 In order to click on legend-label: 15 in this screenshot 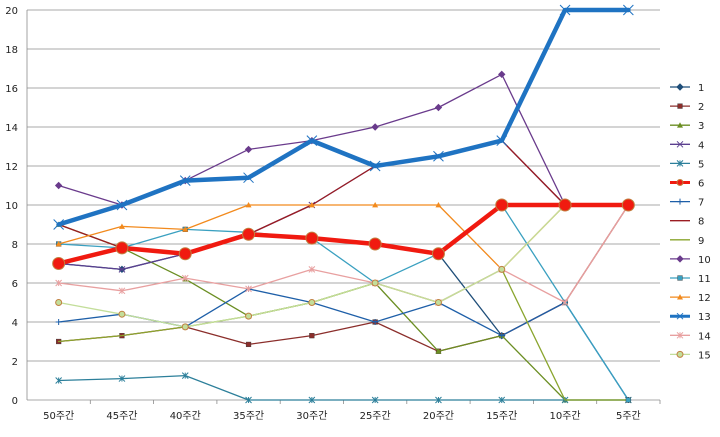, I will do `click(704, 355)`.